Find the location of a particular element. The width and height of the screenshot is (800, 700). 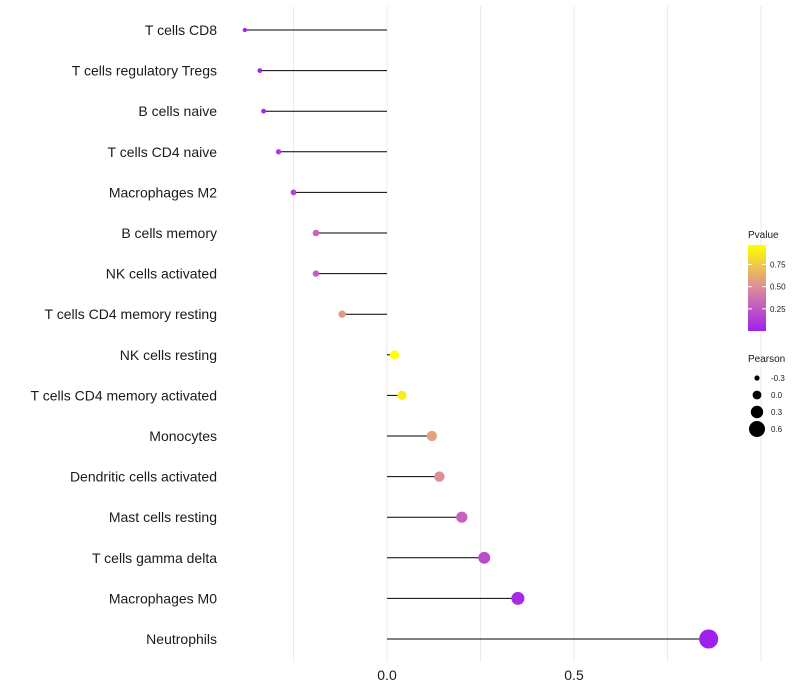

pearson-size-label: -0.3 is located at coordinates (778, 378).